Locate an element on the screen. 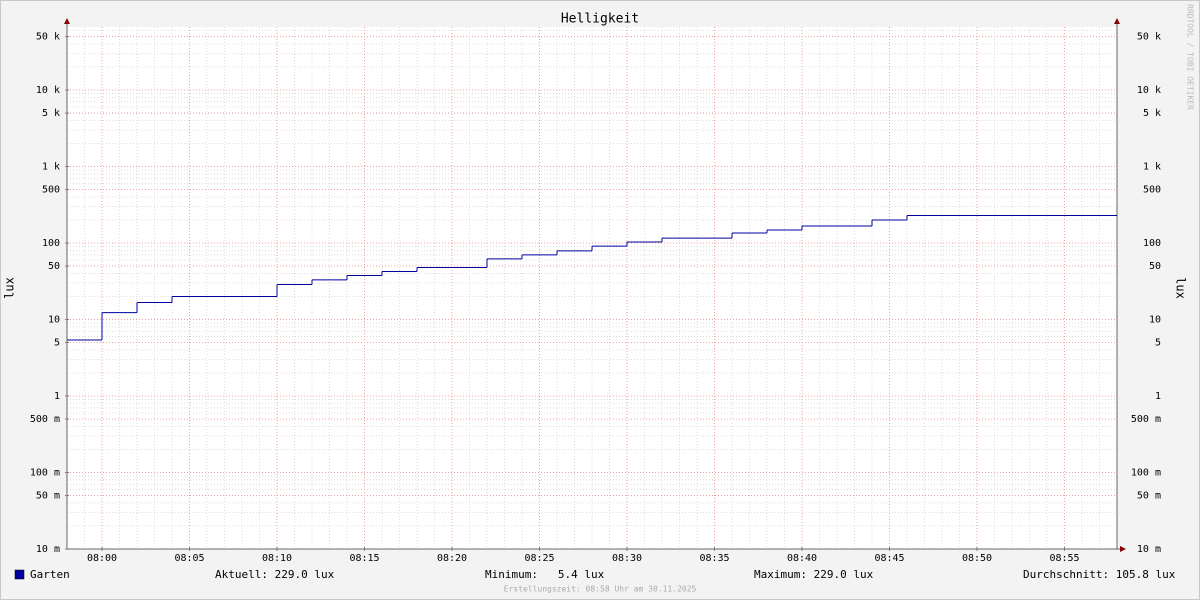  stat: Maximum: 229.0 lux is located at coordinates (814, 574).